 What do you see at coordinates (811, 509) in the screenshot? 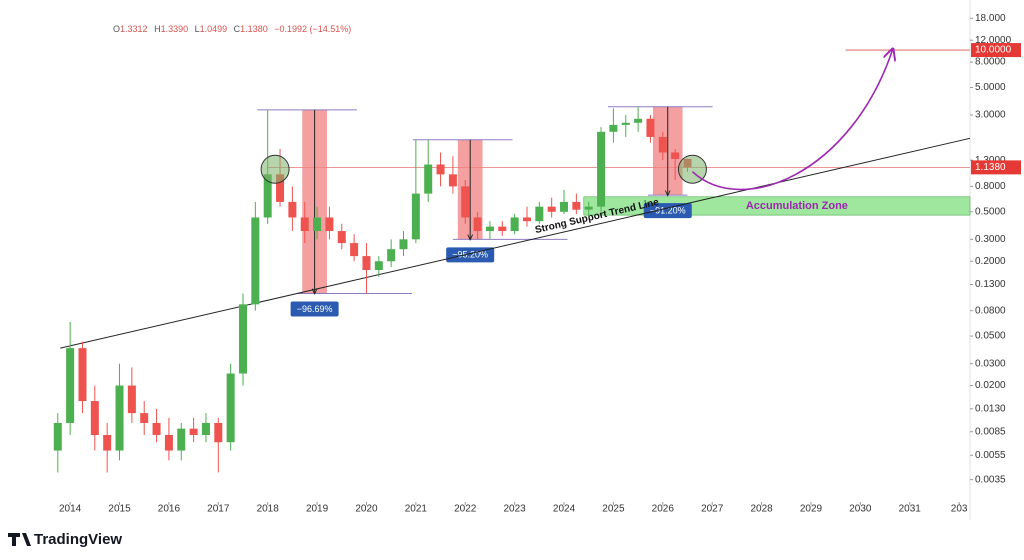
I see `x-tick-label: 2029` at bounding box center [811, 509].